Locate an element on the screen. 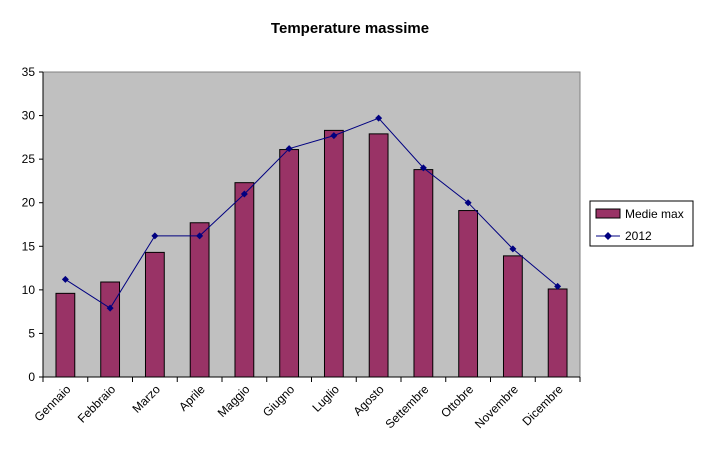 The height and width of the screenshot is (459, 701). legend-label-bar: Medie max is located at coordinates (654, 214).